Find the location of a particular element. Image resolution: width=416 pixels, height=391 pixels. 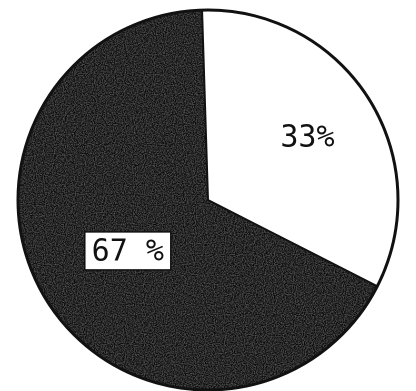

pie-label-67: 67 % is located at coordinates (128, 250).